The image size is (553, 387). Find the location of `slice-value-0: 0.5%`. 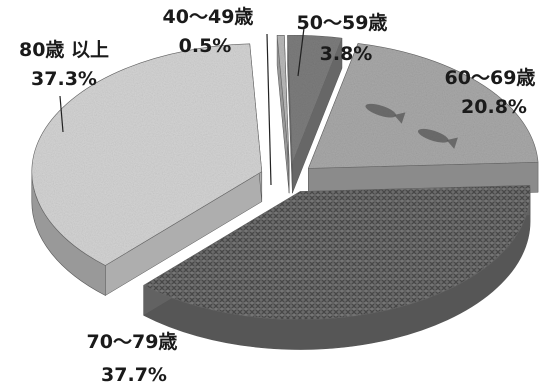

slice-value-0: 0.5% is located at coordinates (205, 46).